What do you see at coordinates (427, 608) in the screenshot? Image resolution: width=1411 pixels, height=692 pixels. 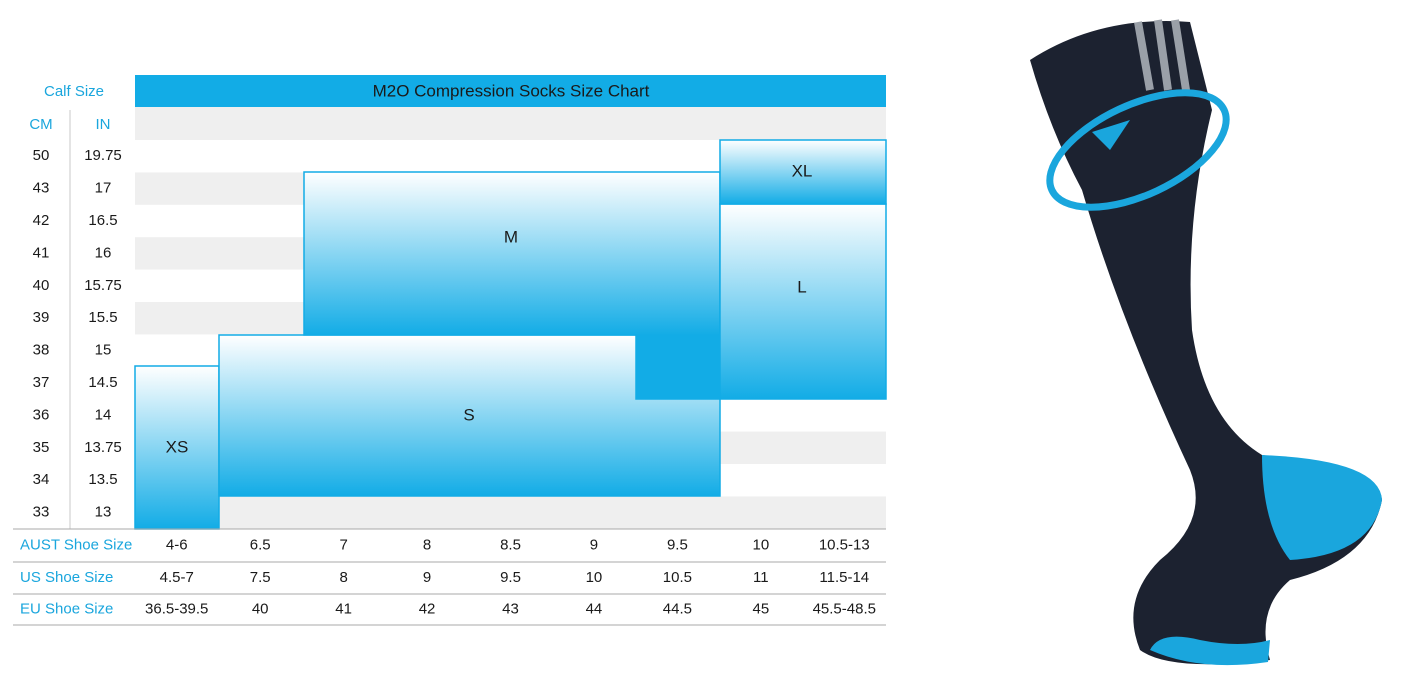 I see `shoe-value: 42` at bounding box center [427, 608].